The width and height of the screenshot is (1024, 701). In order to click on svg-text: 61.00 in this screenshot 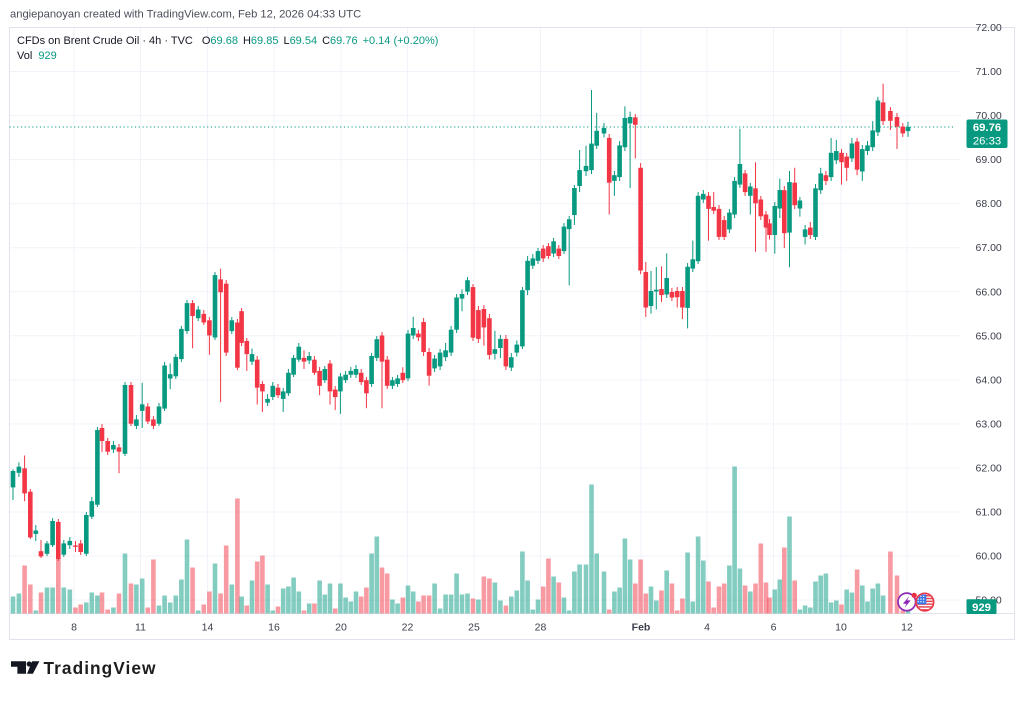, I will do `click(989, 513)`.